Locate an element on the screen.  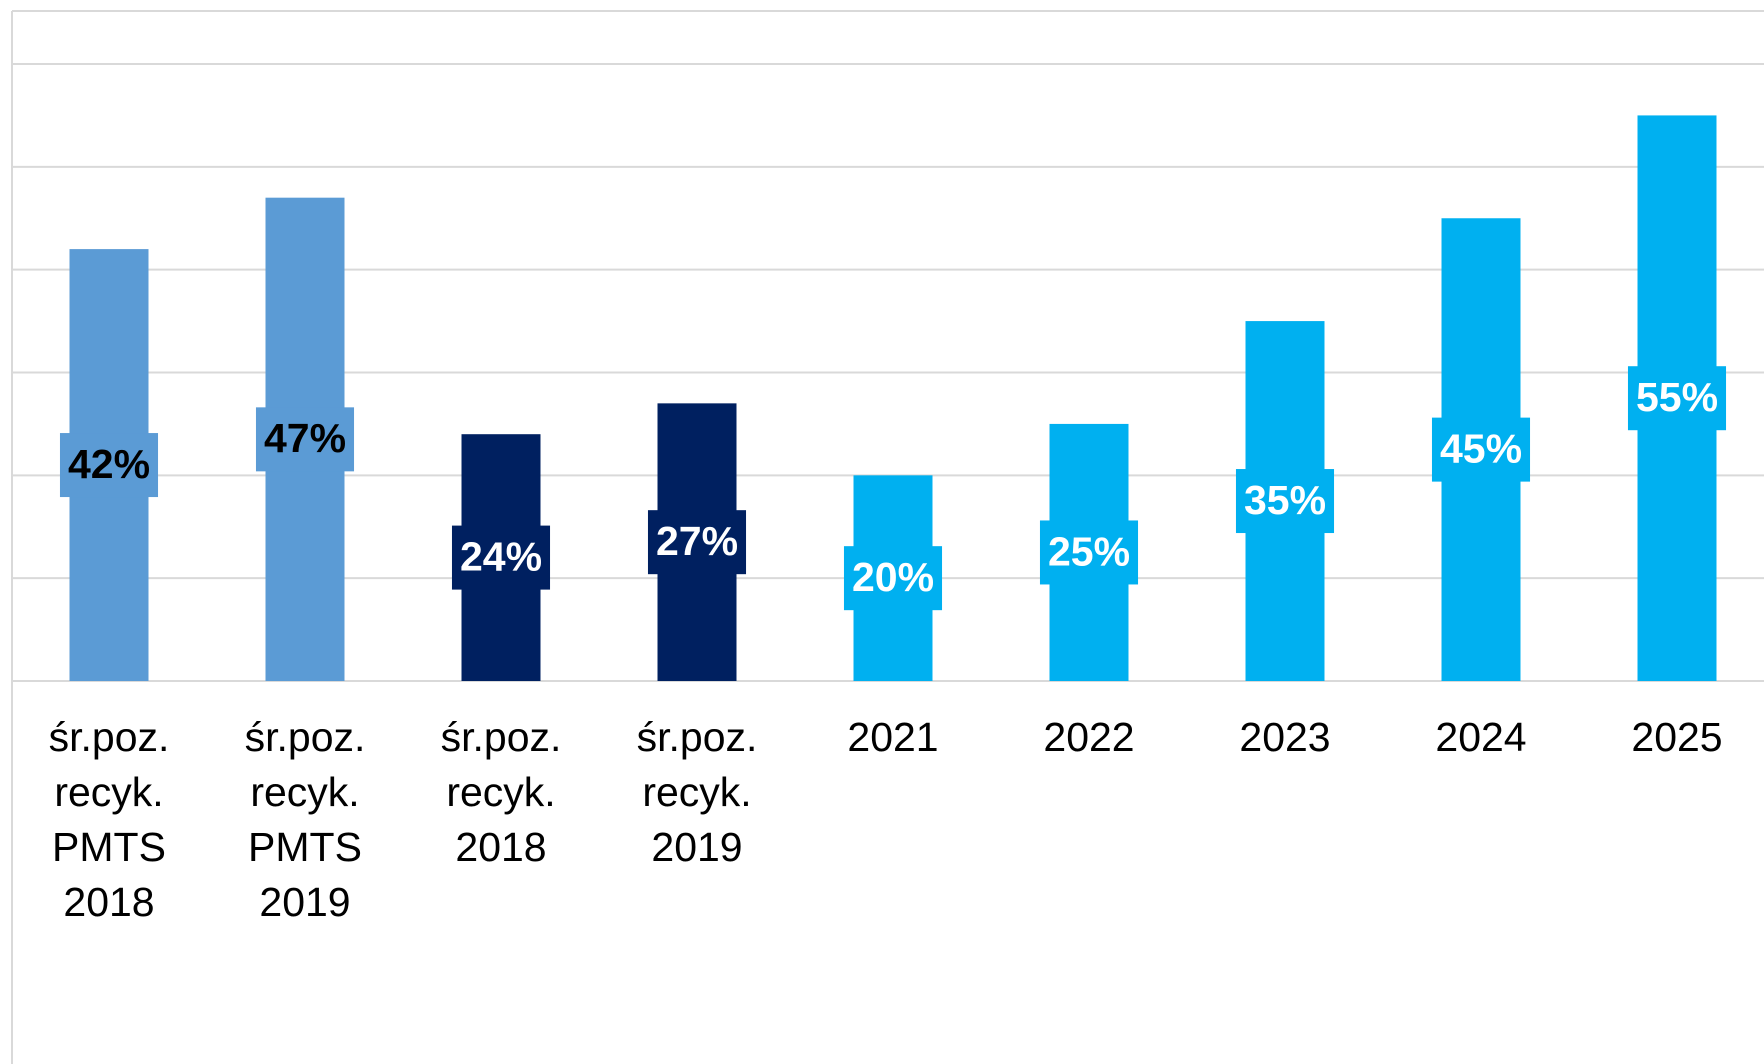
data-label: 55% is located at coordinates (1677, 397).